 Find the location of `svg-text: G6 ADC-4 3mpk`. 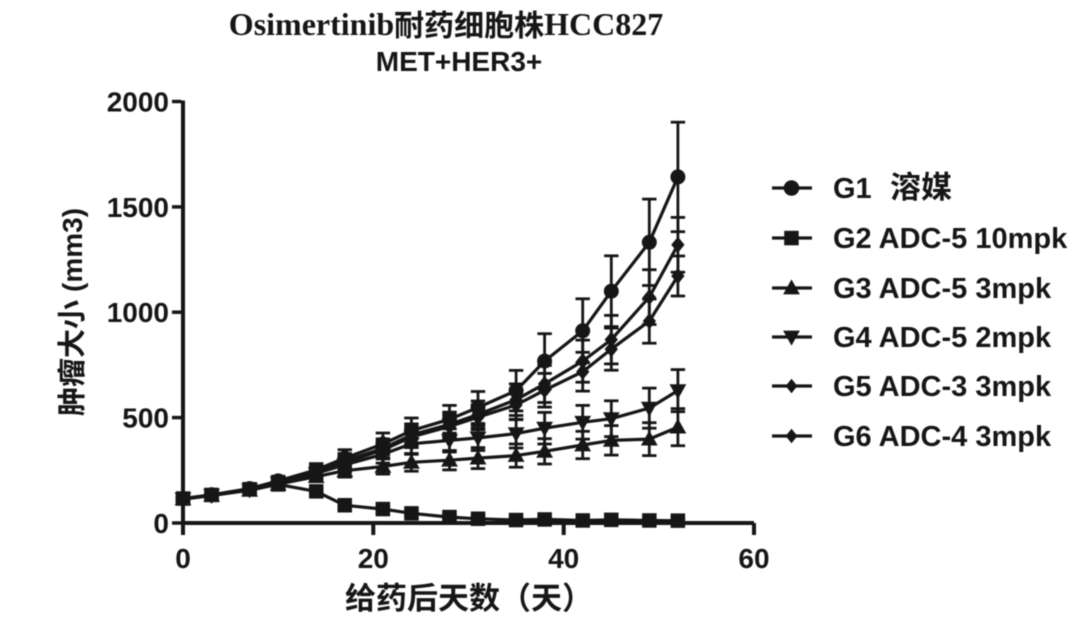

svg-text: G6 ADC-4 3mpk is located at coordinates (942, 437).